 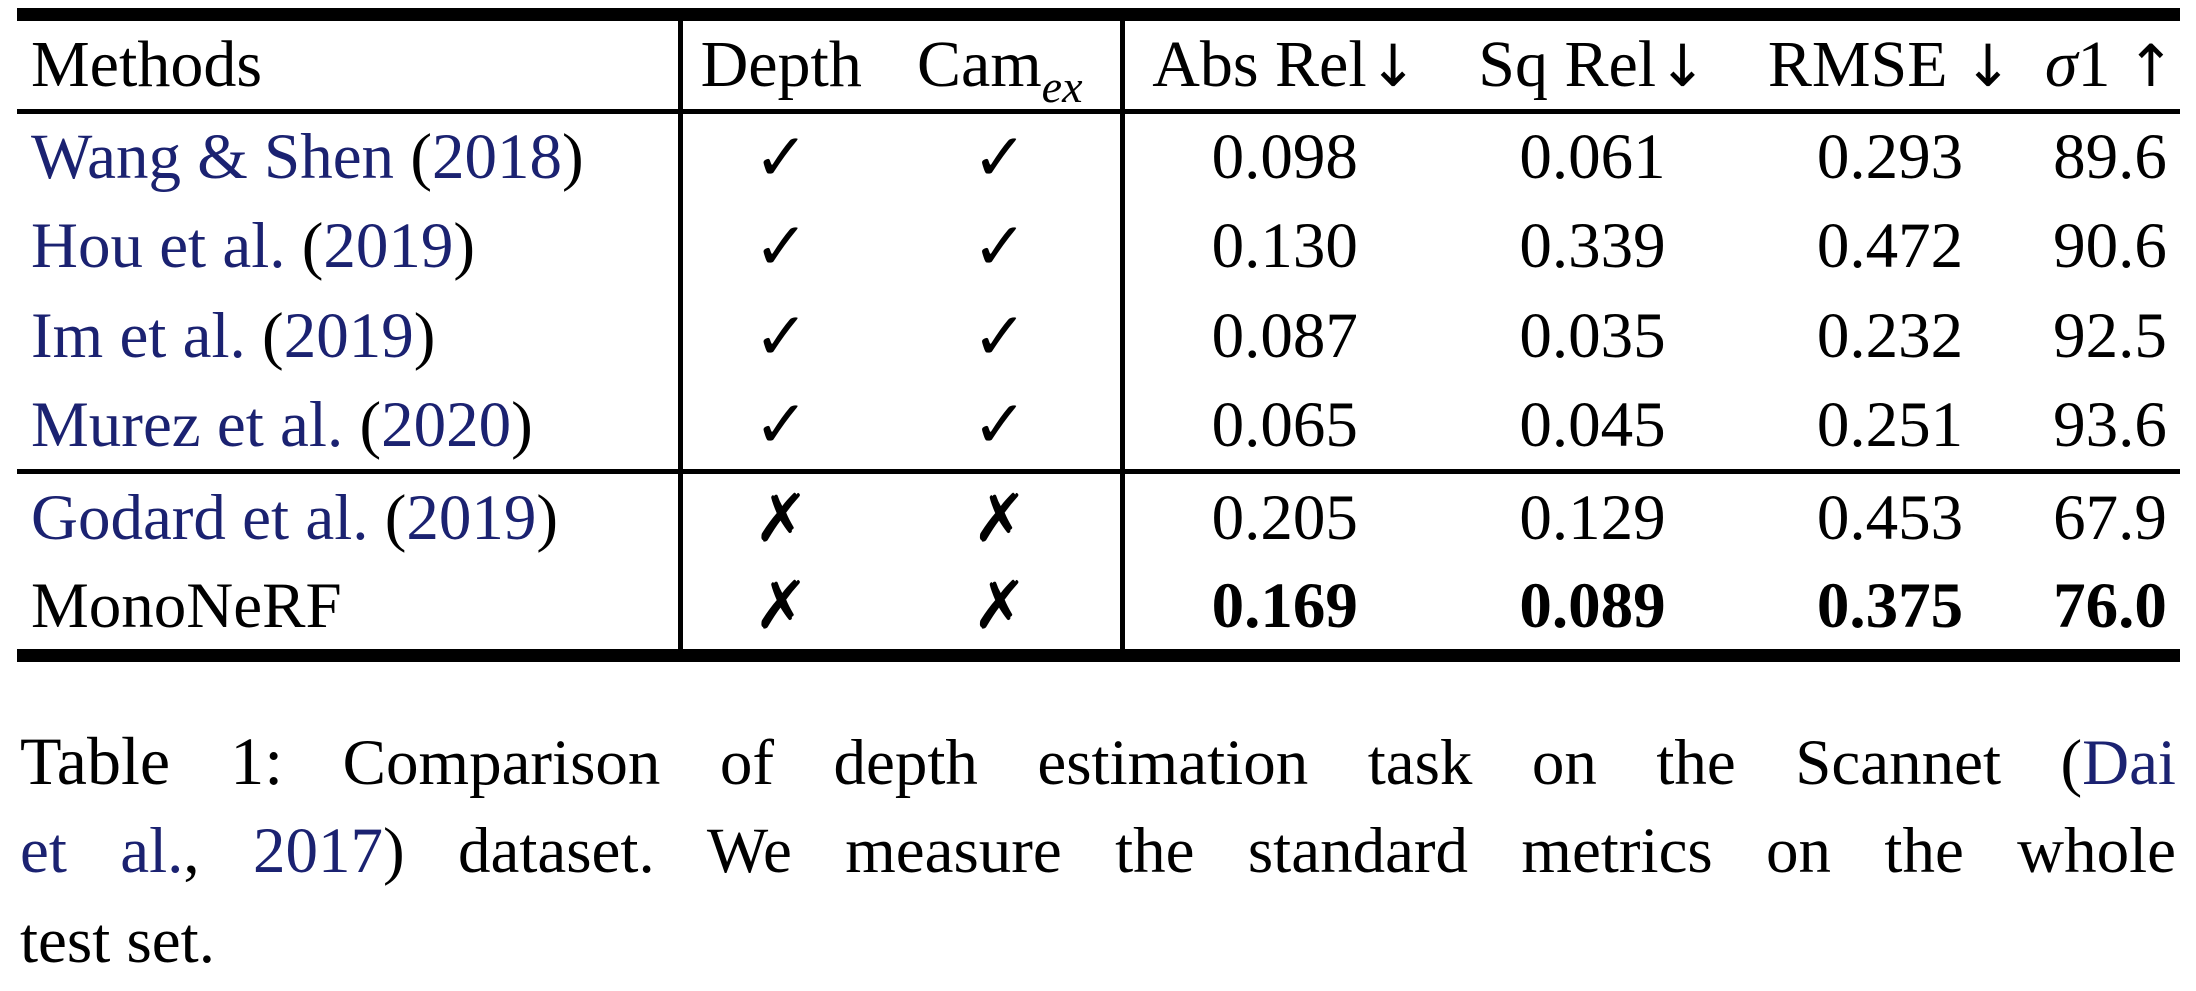 I want to click on method-cell: Wang & Shen (2018), so click(x=350, y=156).